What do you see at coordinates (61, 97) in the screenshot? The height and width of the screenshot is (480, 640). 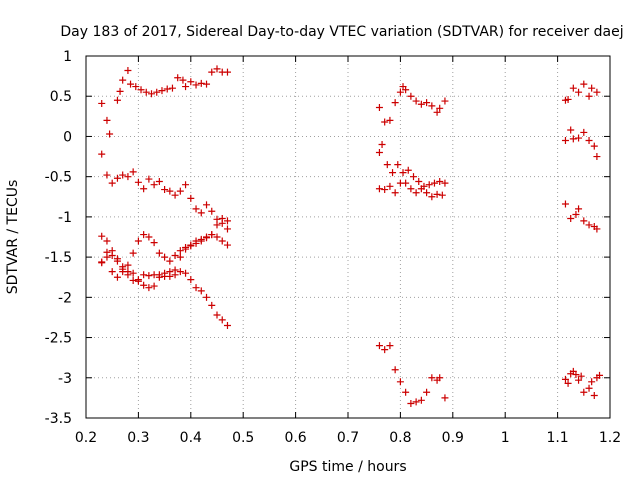 I see `y-tick-label: 0.5` at bounding box center [61, 97].